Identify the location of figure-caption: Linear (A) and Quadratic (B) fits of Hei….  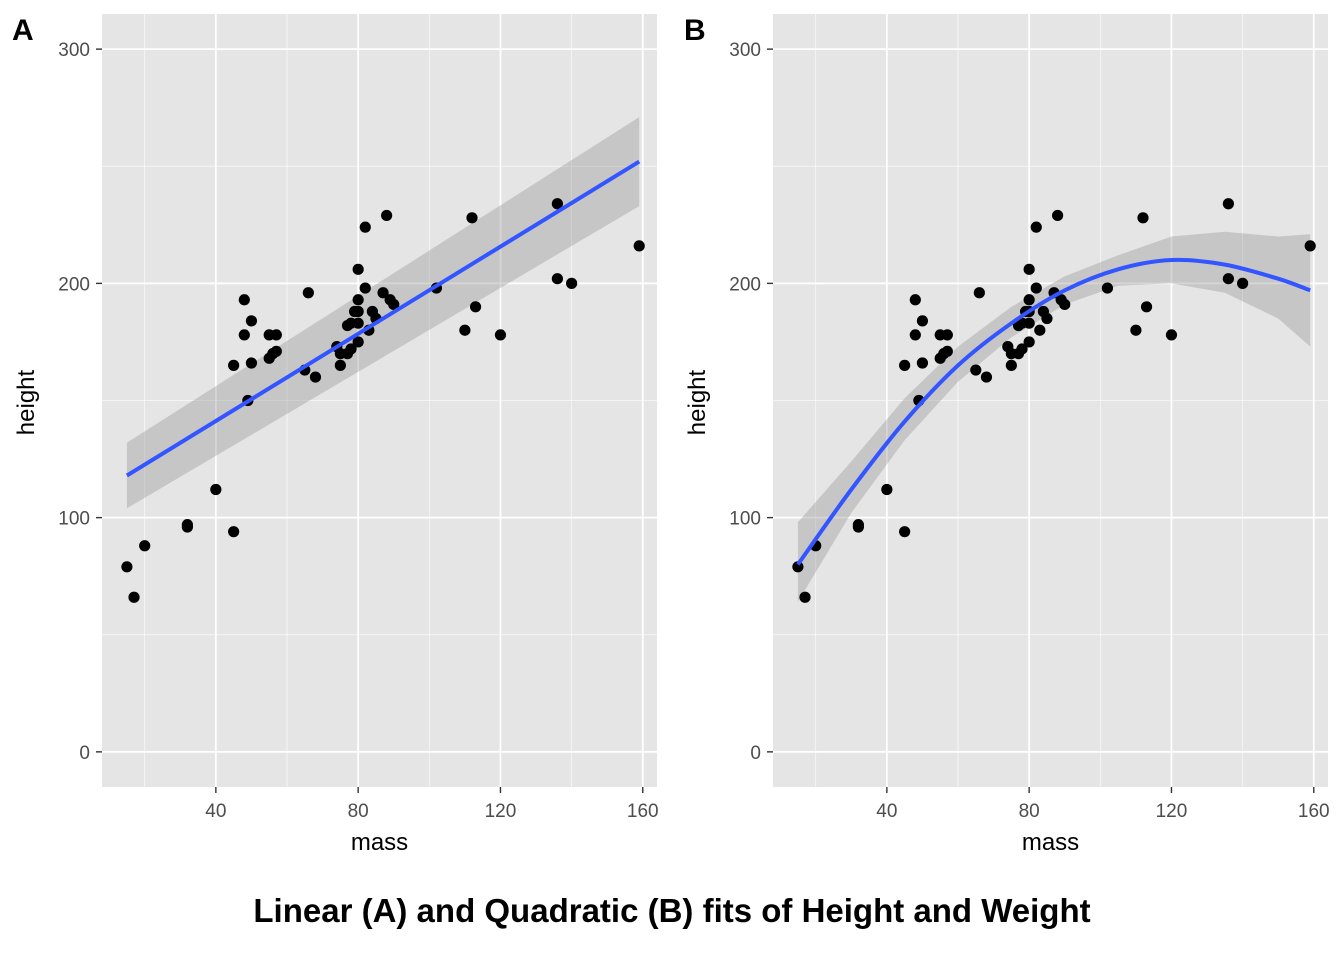
(672, 910).